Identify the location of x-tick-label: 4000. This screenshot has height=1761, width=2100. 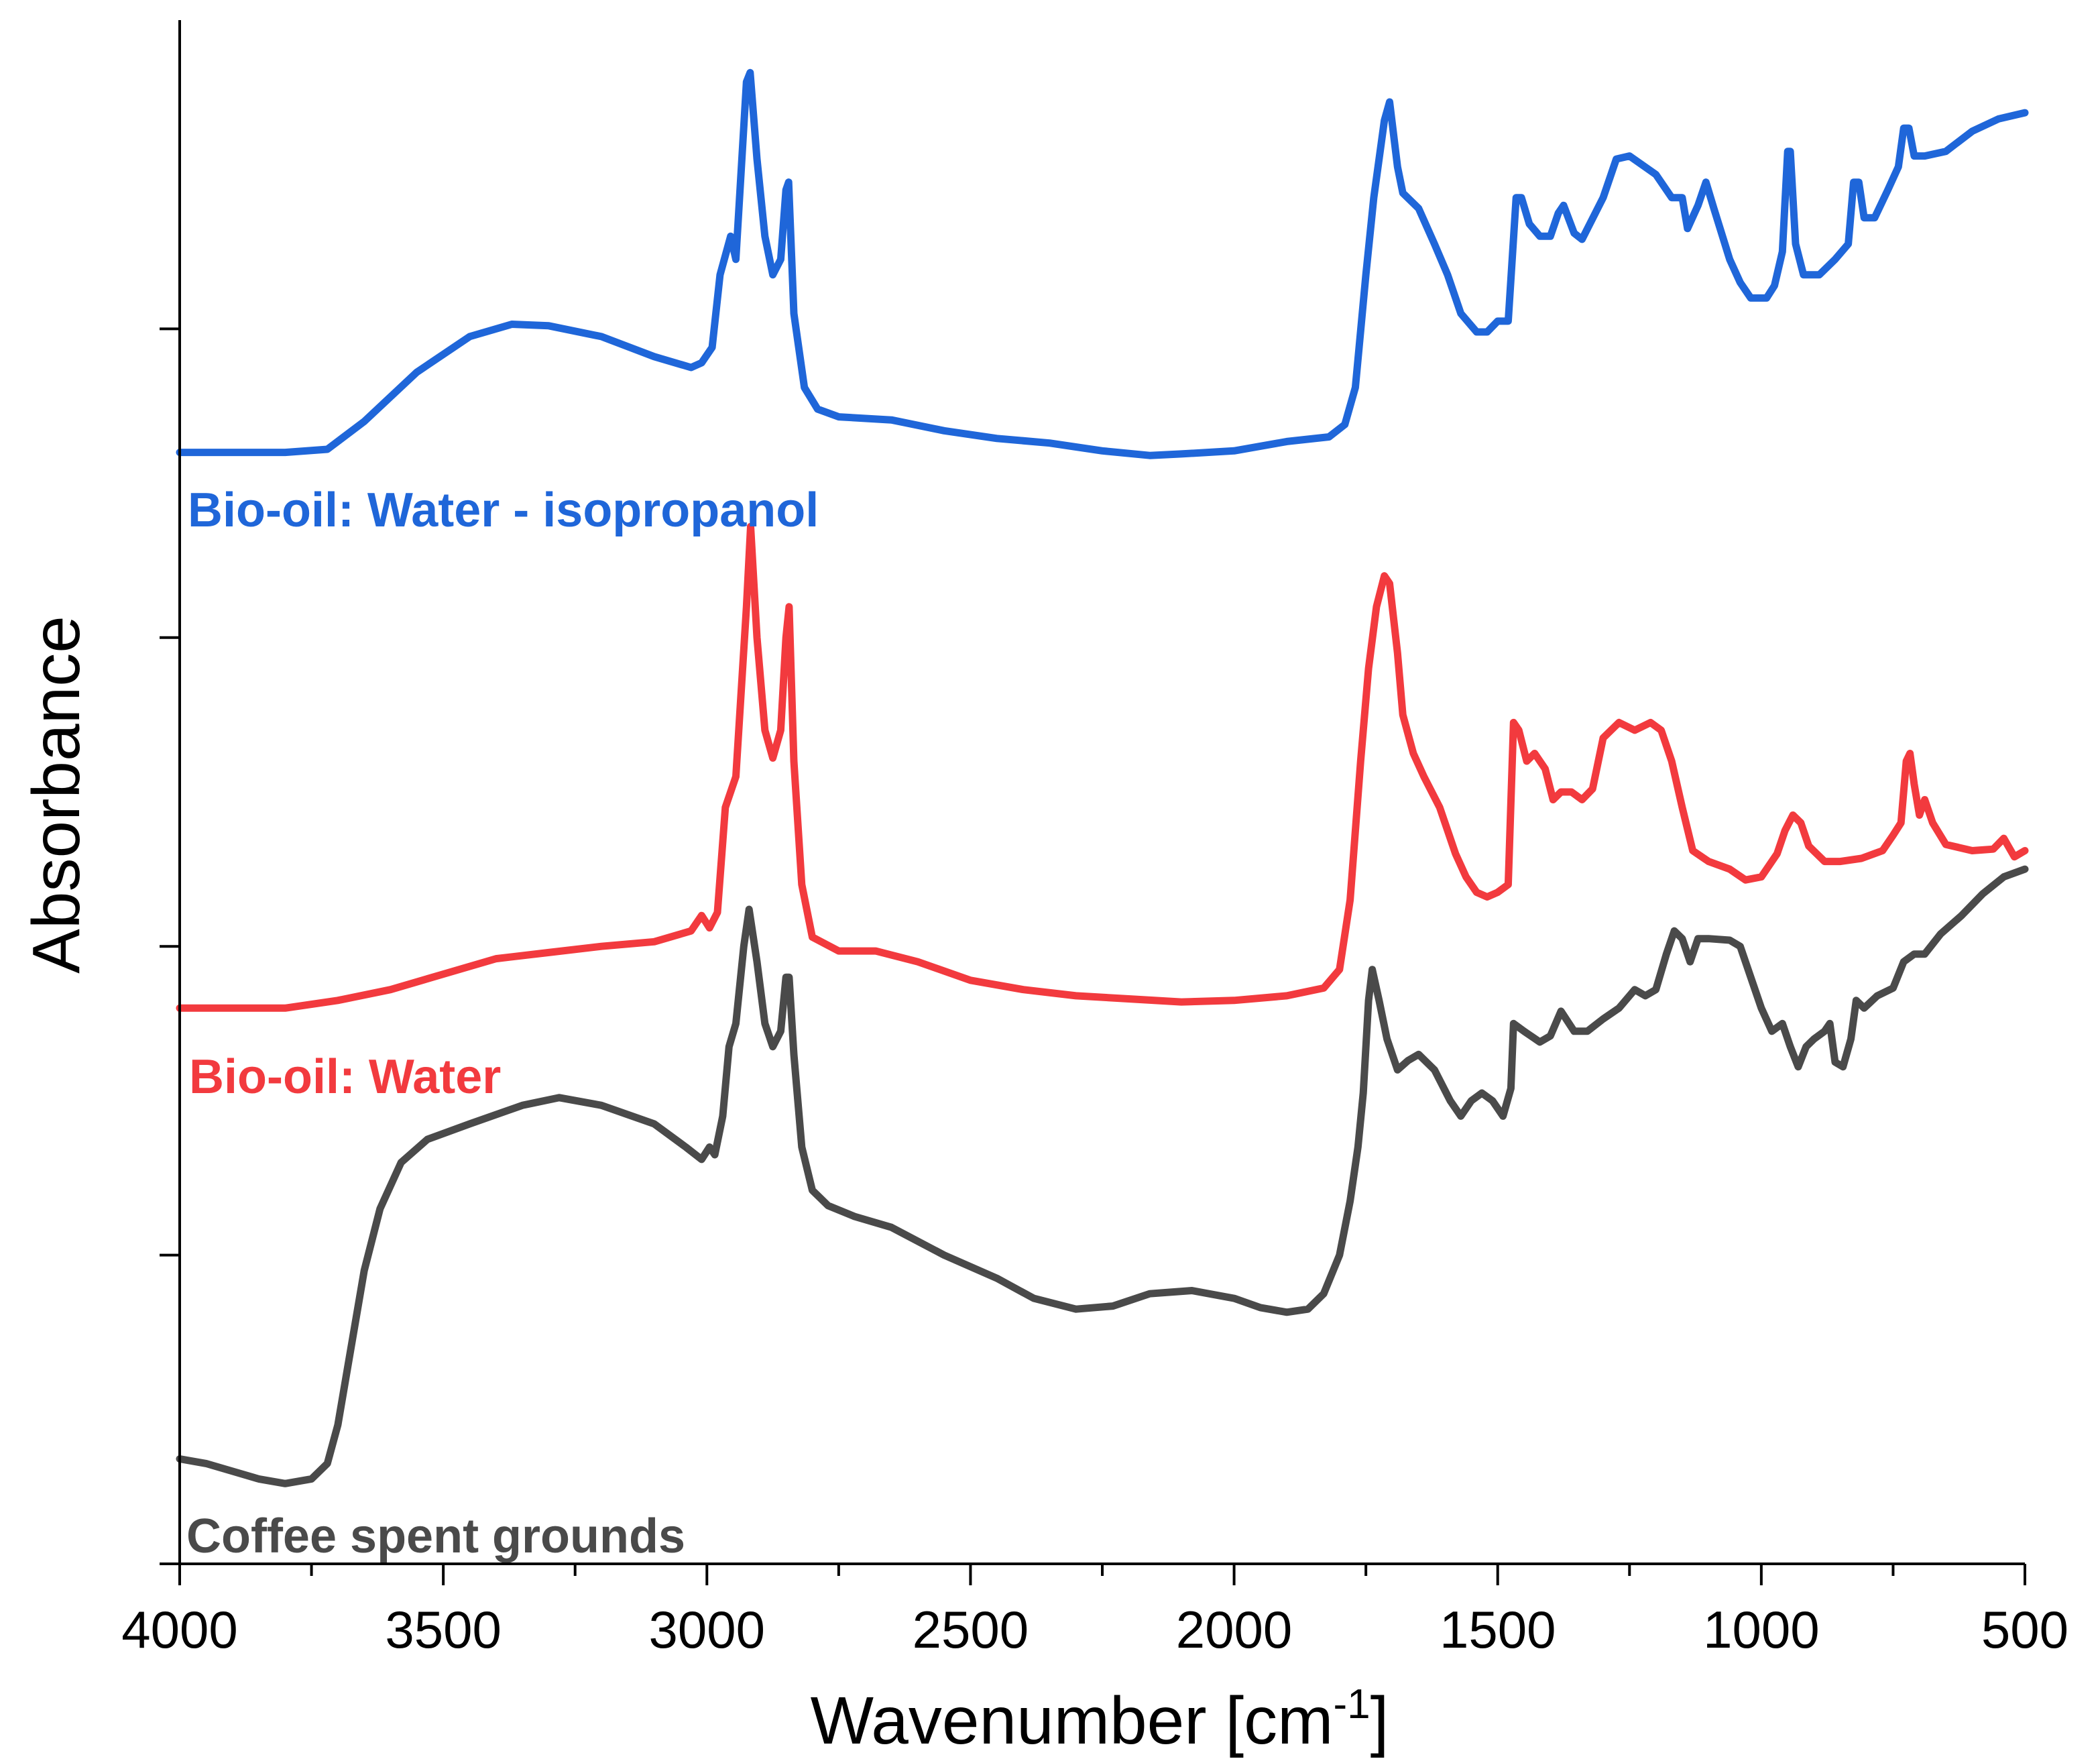
(179, 1630).